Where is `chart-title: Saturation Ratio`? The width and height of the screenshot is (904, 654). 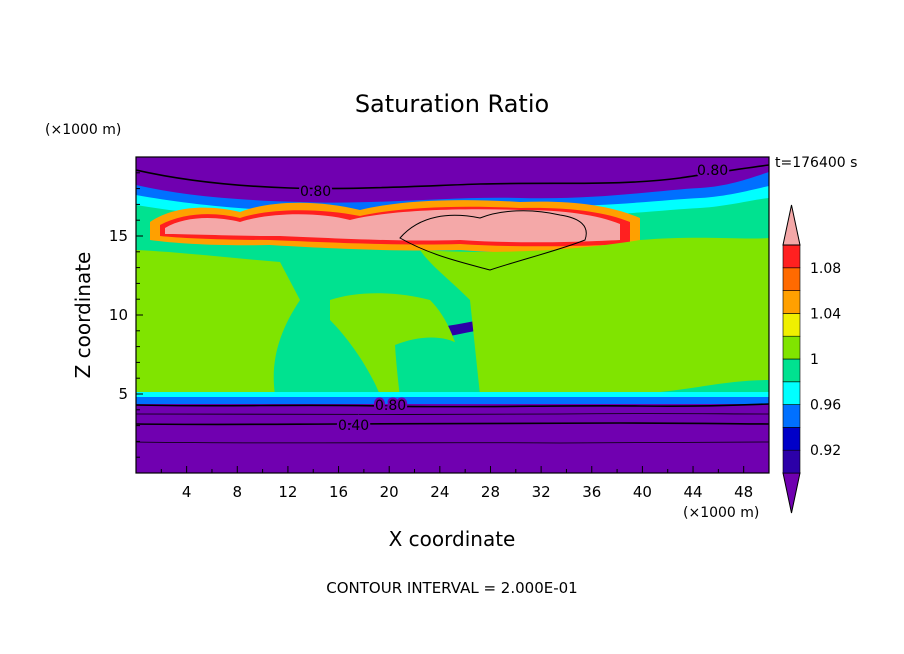 chart-title: Saturation Ratio is located at coordinates (452, 104).